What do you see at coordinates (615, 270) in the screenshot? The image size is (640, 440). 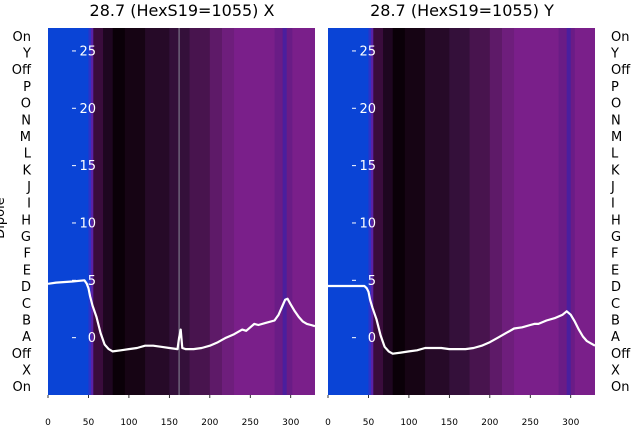 I see `category-label: E` at bounding box center [615, 270].